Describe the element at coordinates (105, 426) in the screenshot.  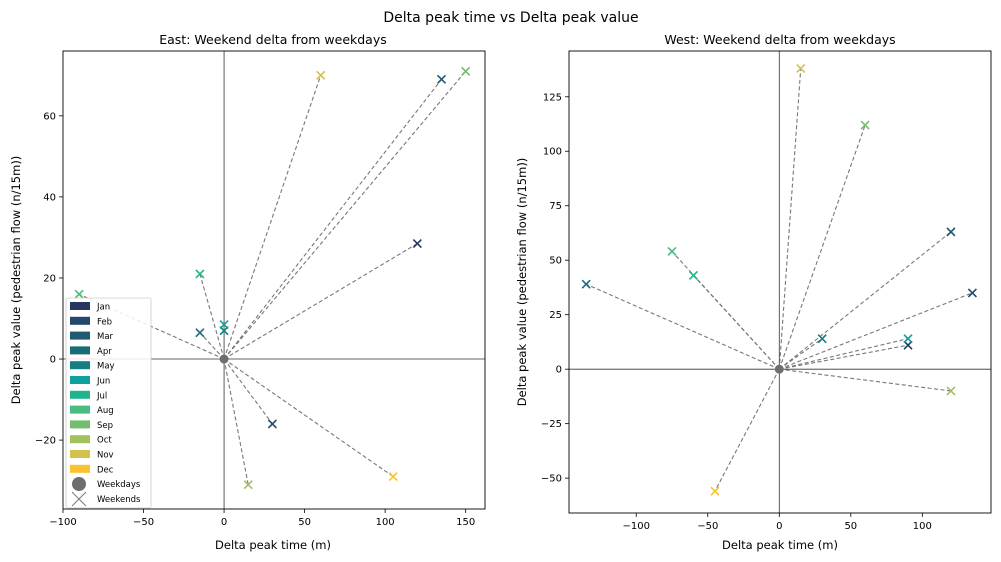
I see `legend-label-sep: Sep` at that location.